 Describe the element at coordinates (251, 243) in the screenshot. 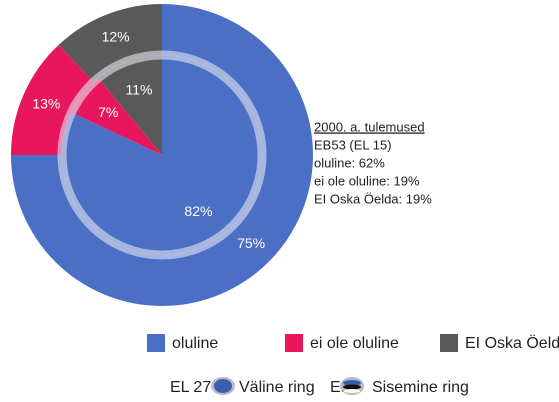

I see `segment-label: 75%` at that location.